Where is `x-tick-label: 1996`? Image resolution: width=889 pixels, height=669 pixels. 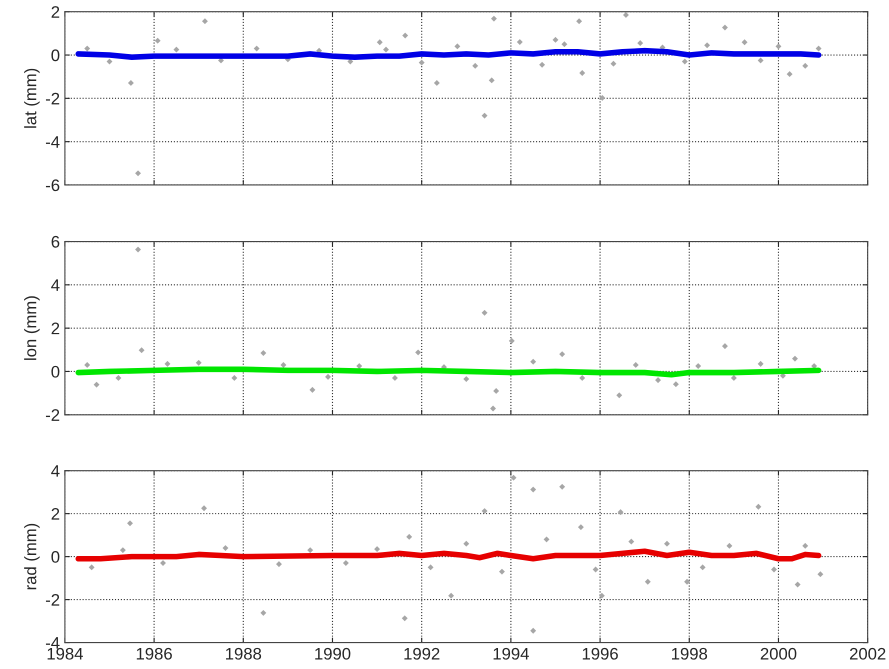 x-tick-label: 1996 is located at coordinates (600, 654).